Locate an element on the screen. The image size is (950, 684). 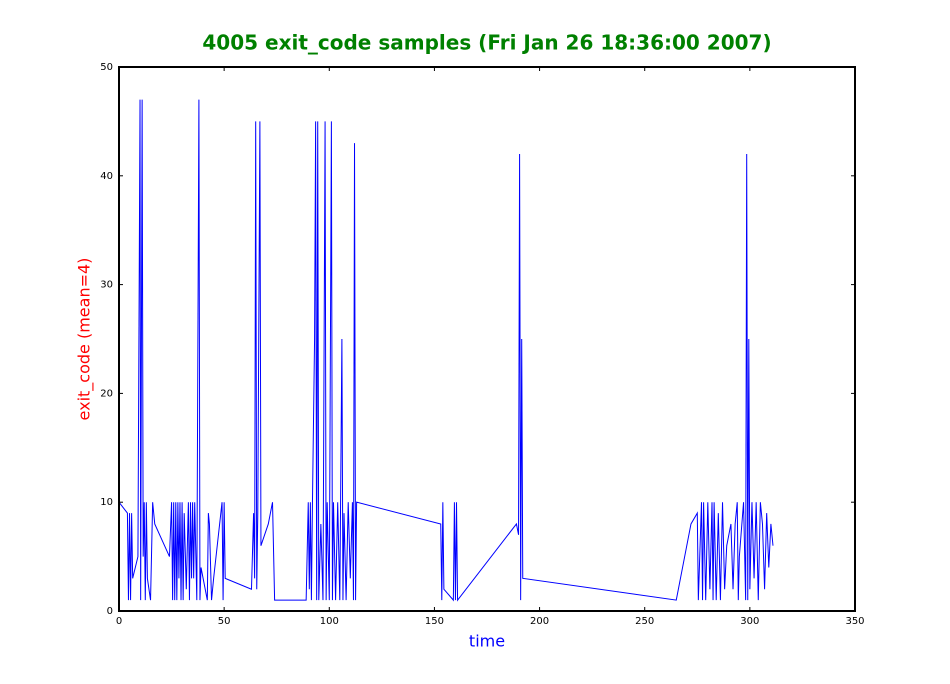
y-tick-label: 40 is located at coordinates (106, 176).